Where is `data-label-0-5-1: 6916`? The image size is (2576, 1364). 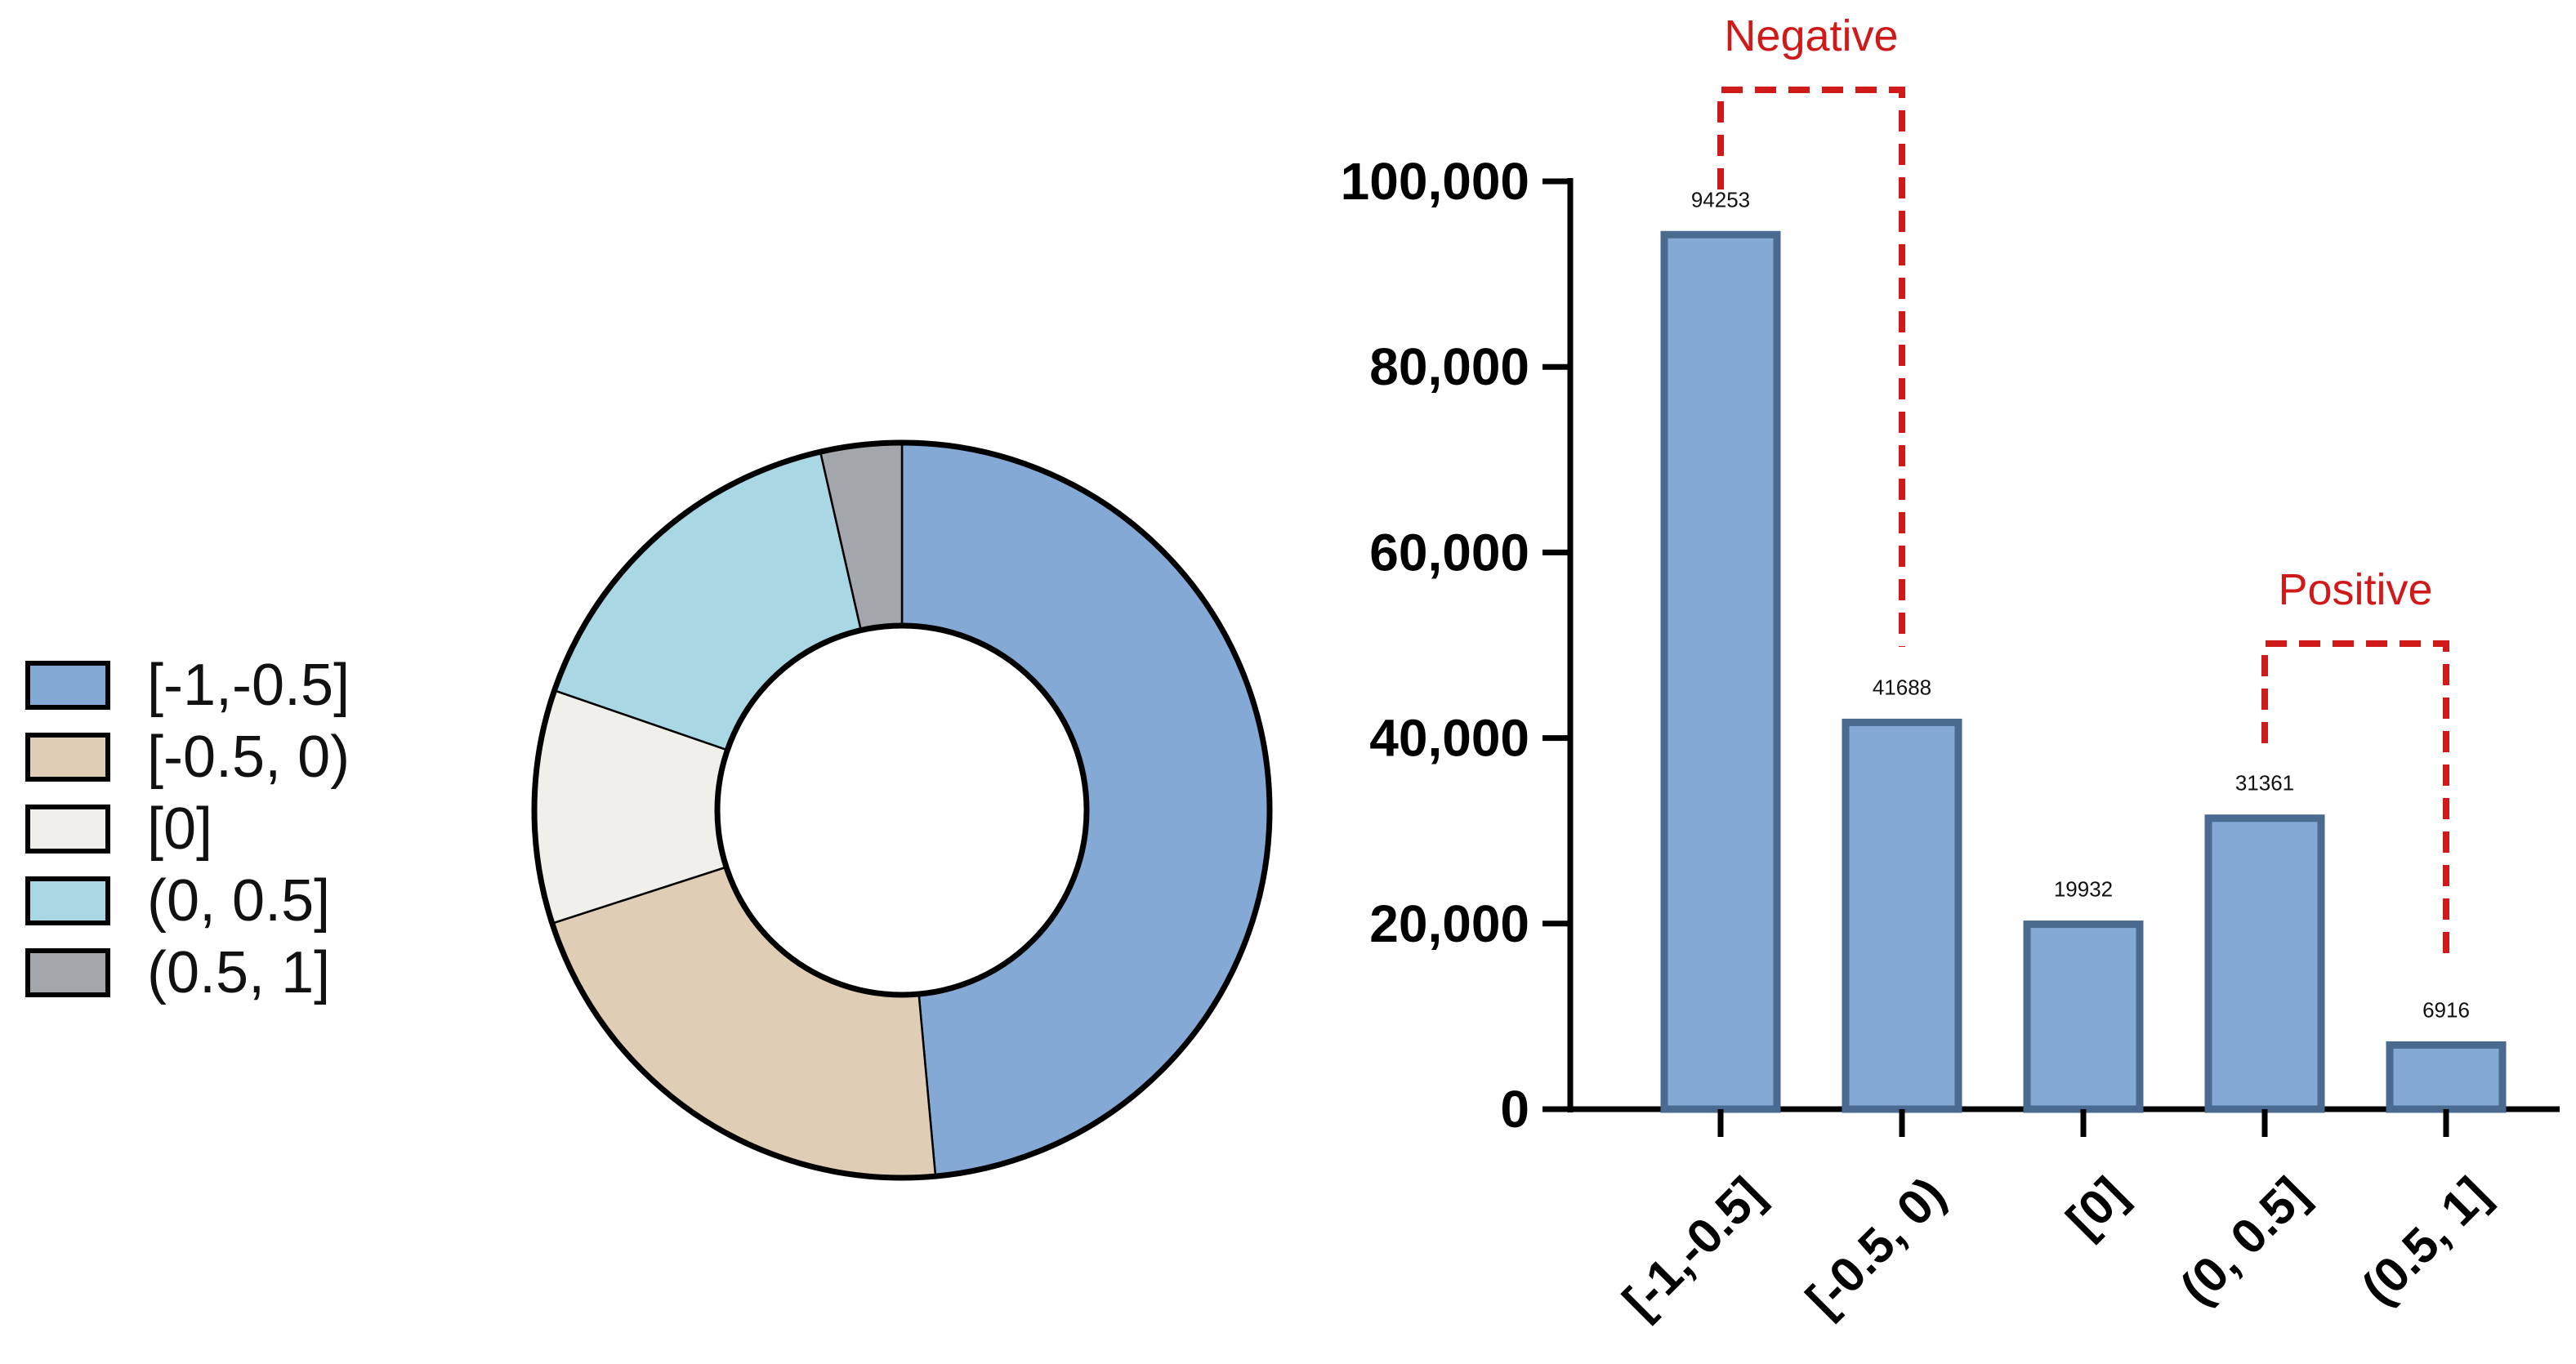
data-label-0-5-1: 6916 is located at coordinates (2446, 1010).